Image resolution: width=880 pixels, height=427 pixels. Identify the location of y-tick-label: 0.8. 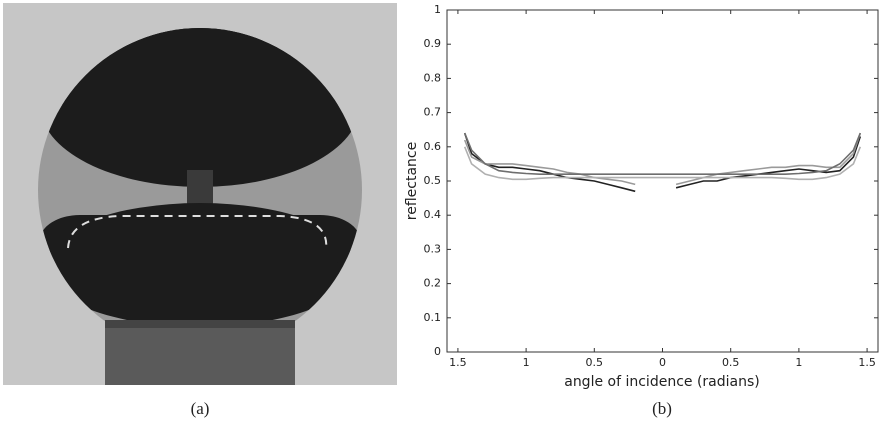
(433, 77).